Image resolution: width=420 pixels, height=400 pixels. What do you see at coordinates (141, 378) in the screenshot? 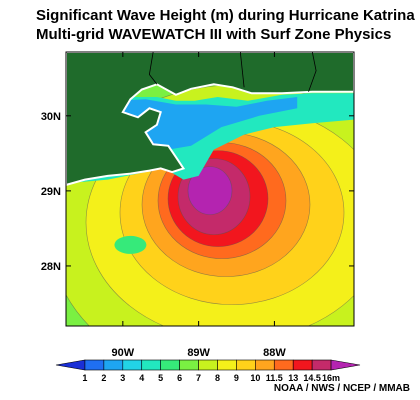
I see `colorbar-label: 4` at bounding box center [141, 378].